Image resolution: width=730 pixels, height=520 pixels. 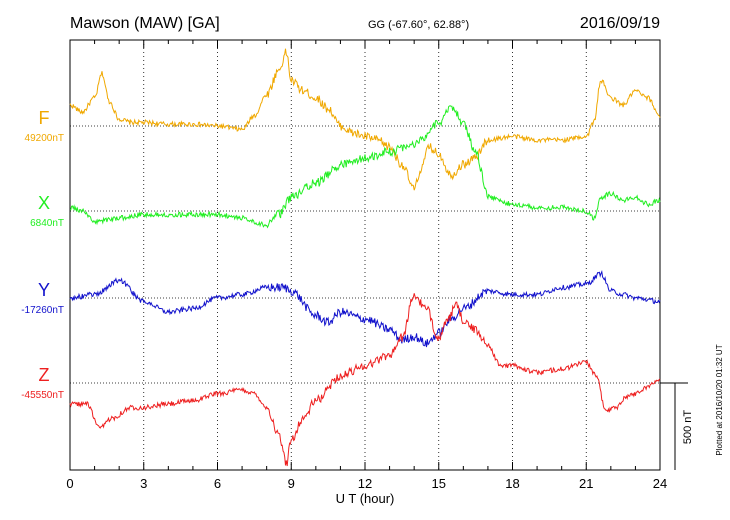 I want to click on component-label-f: F, so click(x=44, y=118).